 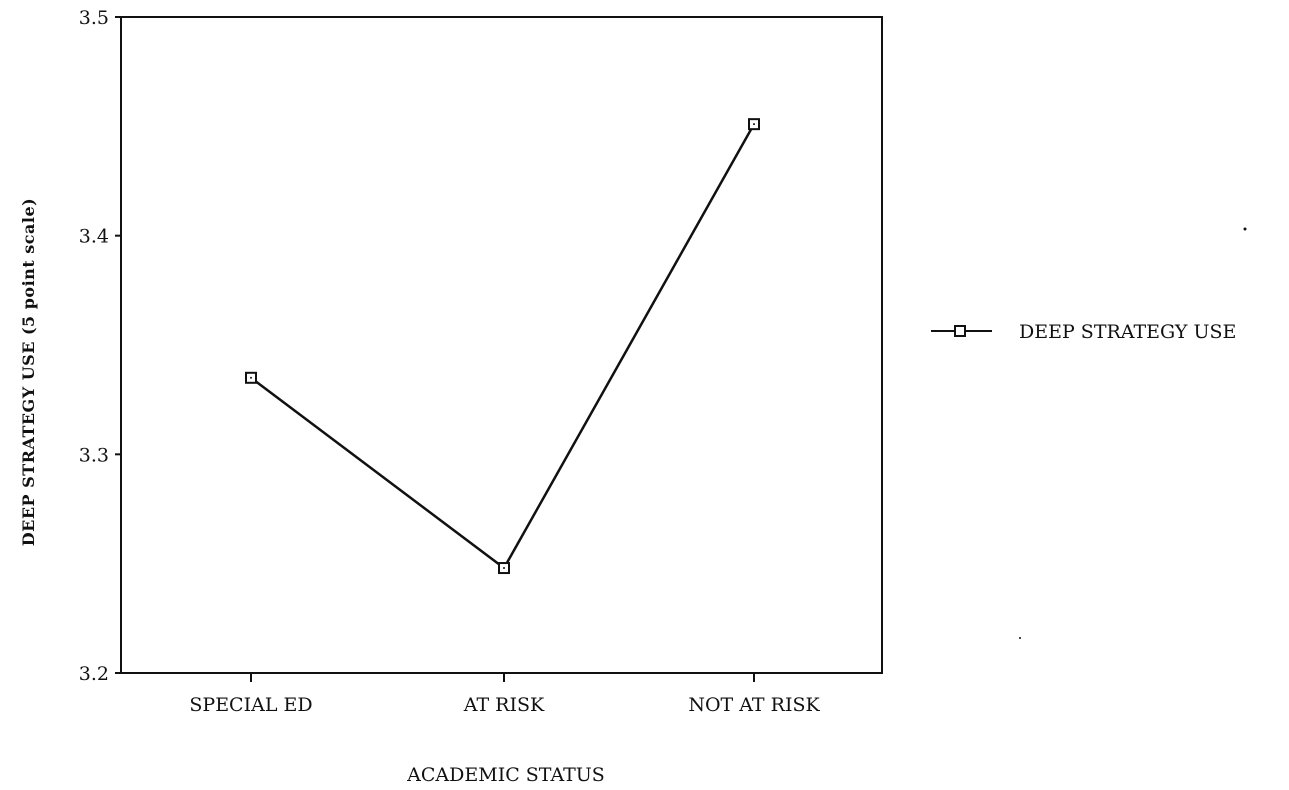 What do you see at coordinates (250, 705) in the screenshot?
I see `x-tick-label: SPECIAL ED` at bounding box center [250, 705].